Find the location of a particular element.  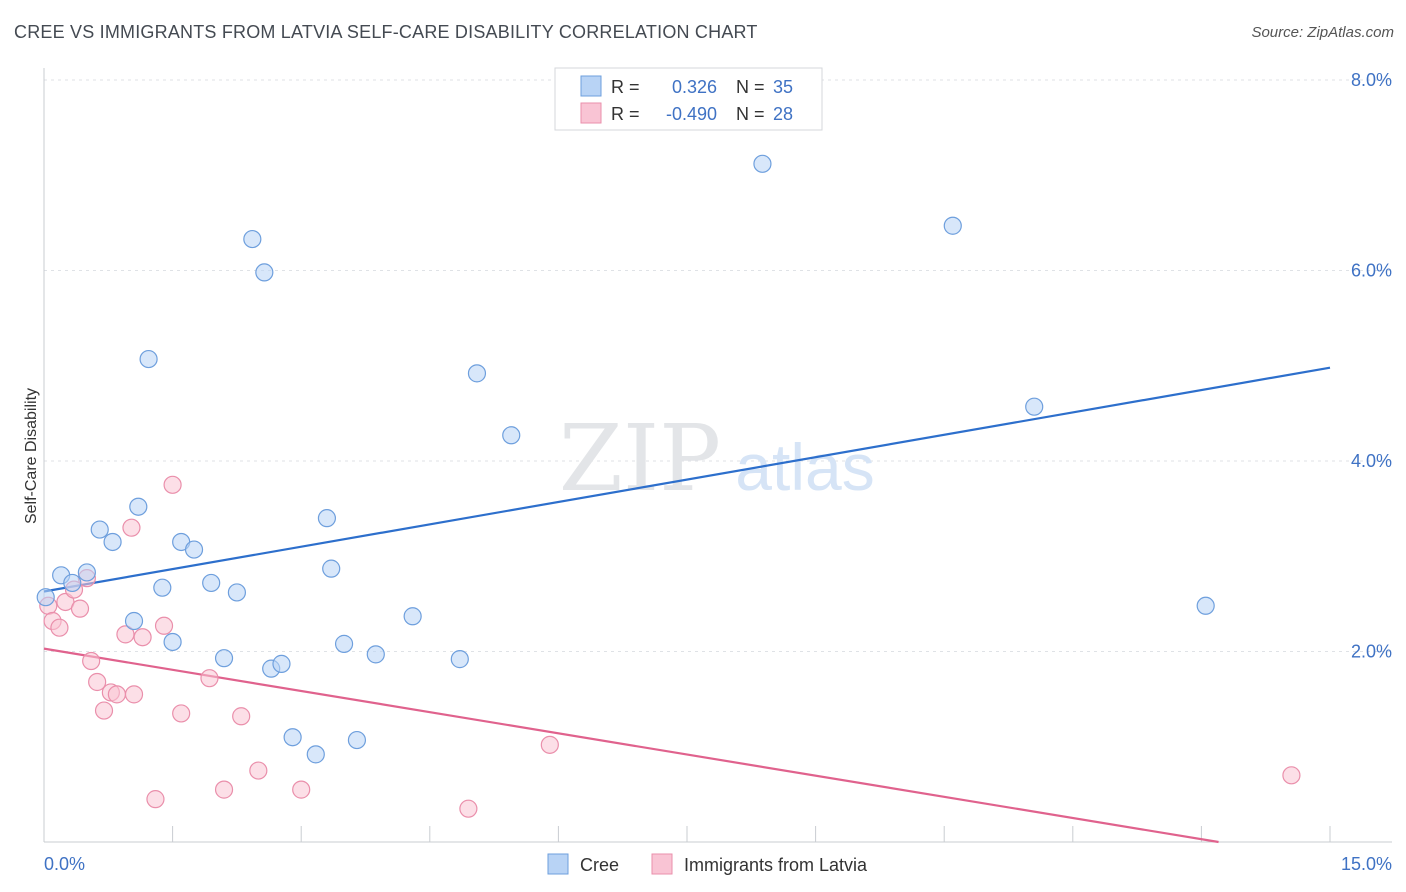

cree-r-value: 0.326 is located at coordinates (694, 87).